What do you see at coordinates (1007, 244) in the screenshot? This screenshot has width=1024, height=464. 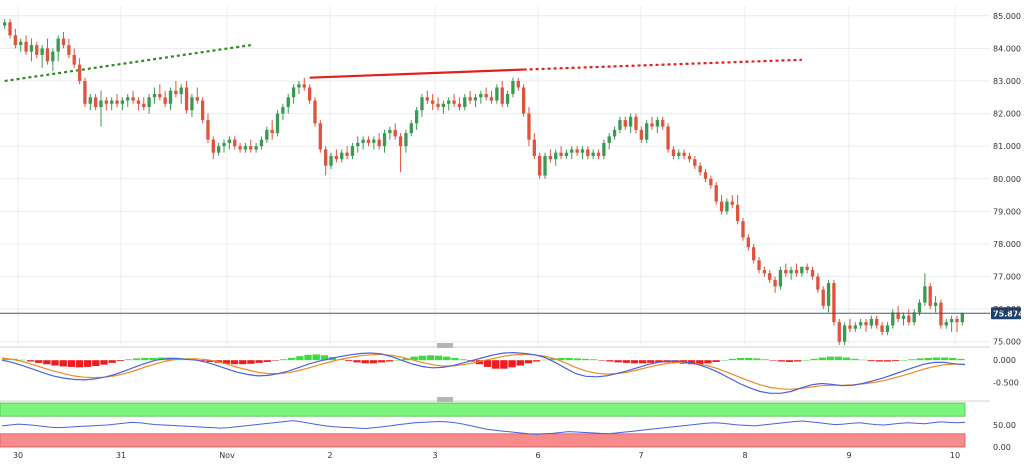 I see `price-y-tick: 78.000` at bounding box center [1007, 244].